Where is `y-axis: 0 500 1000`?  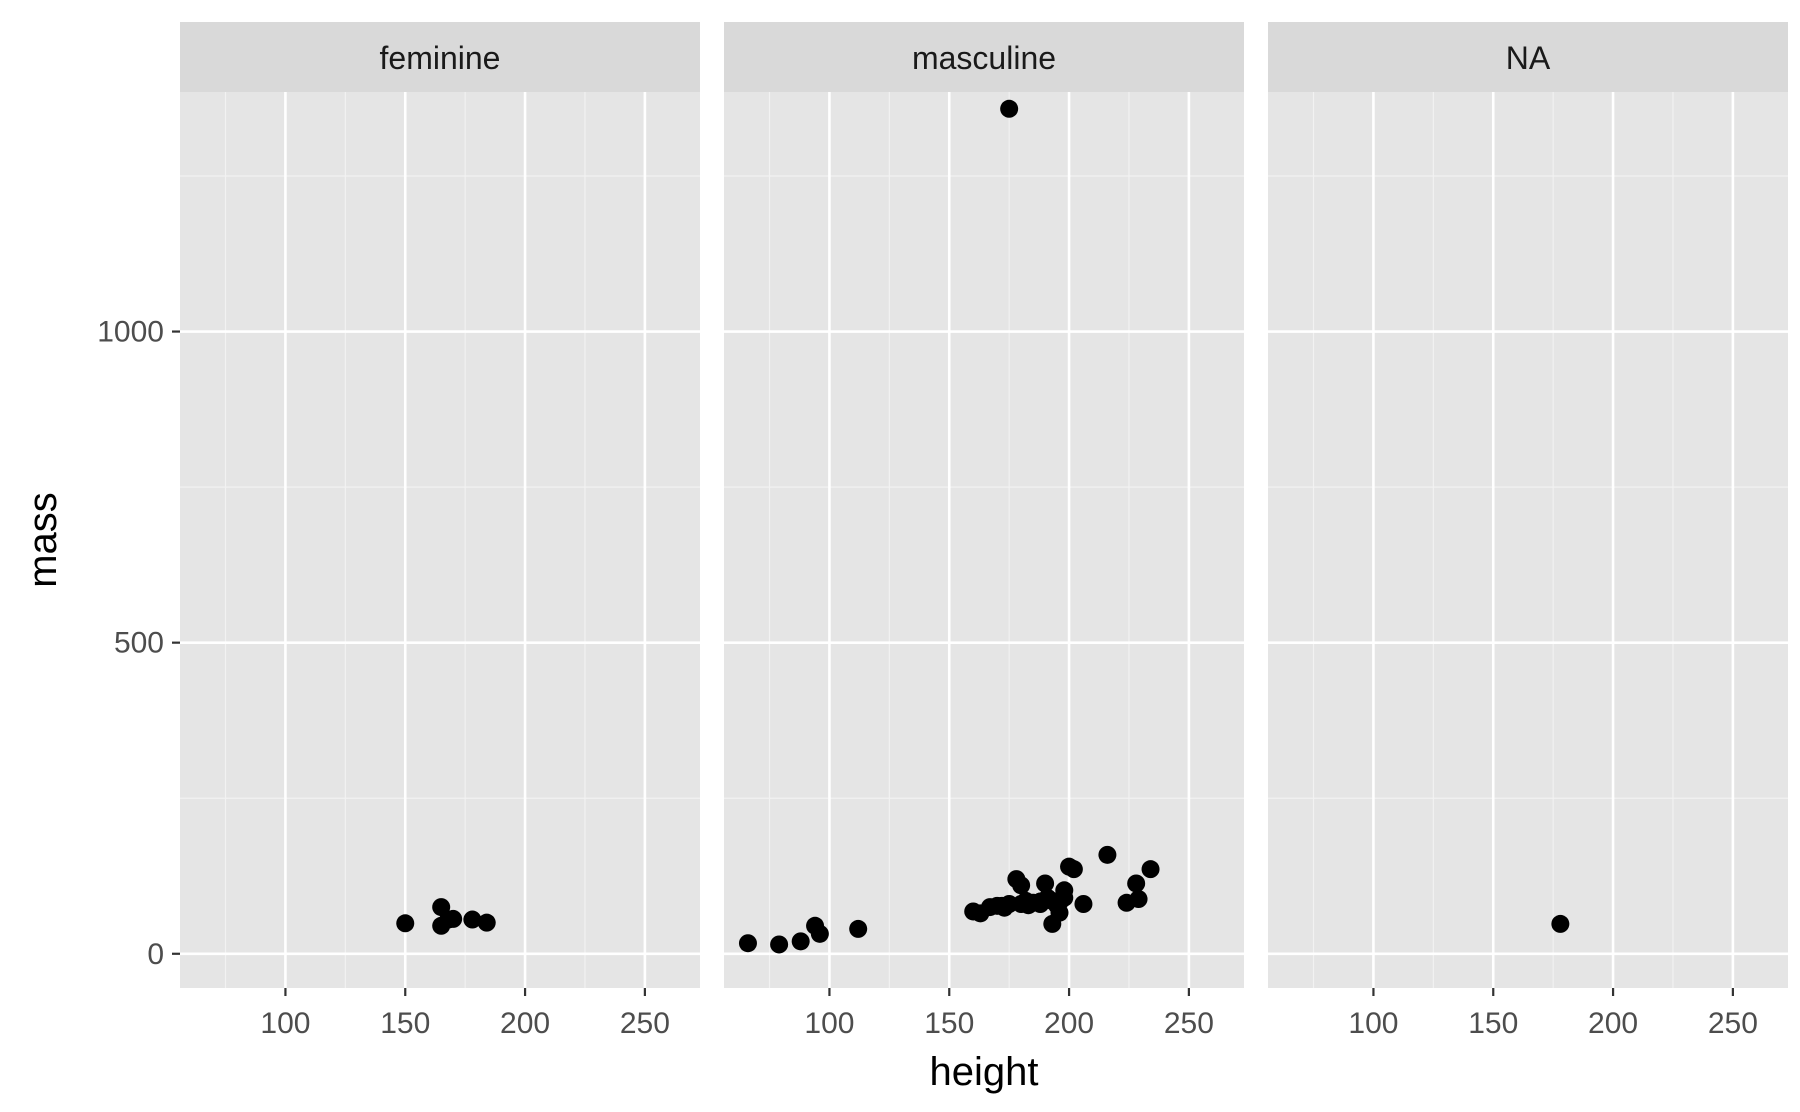 y-axis: 0 500 1000 is located at coordinates (138, 643).